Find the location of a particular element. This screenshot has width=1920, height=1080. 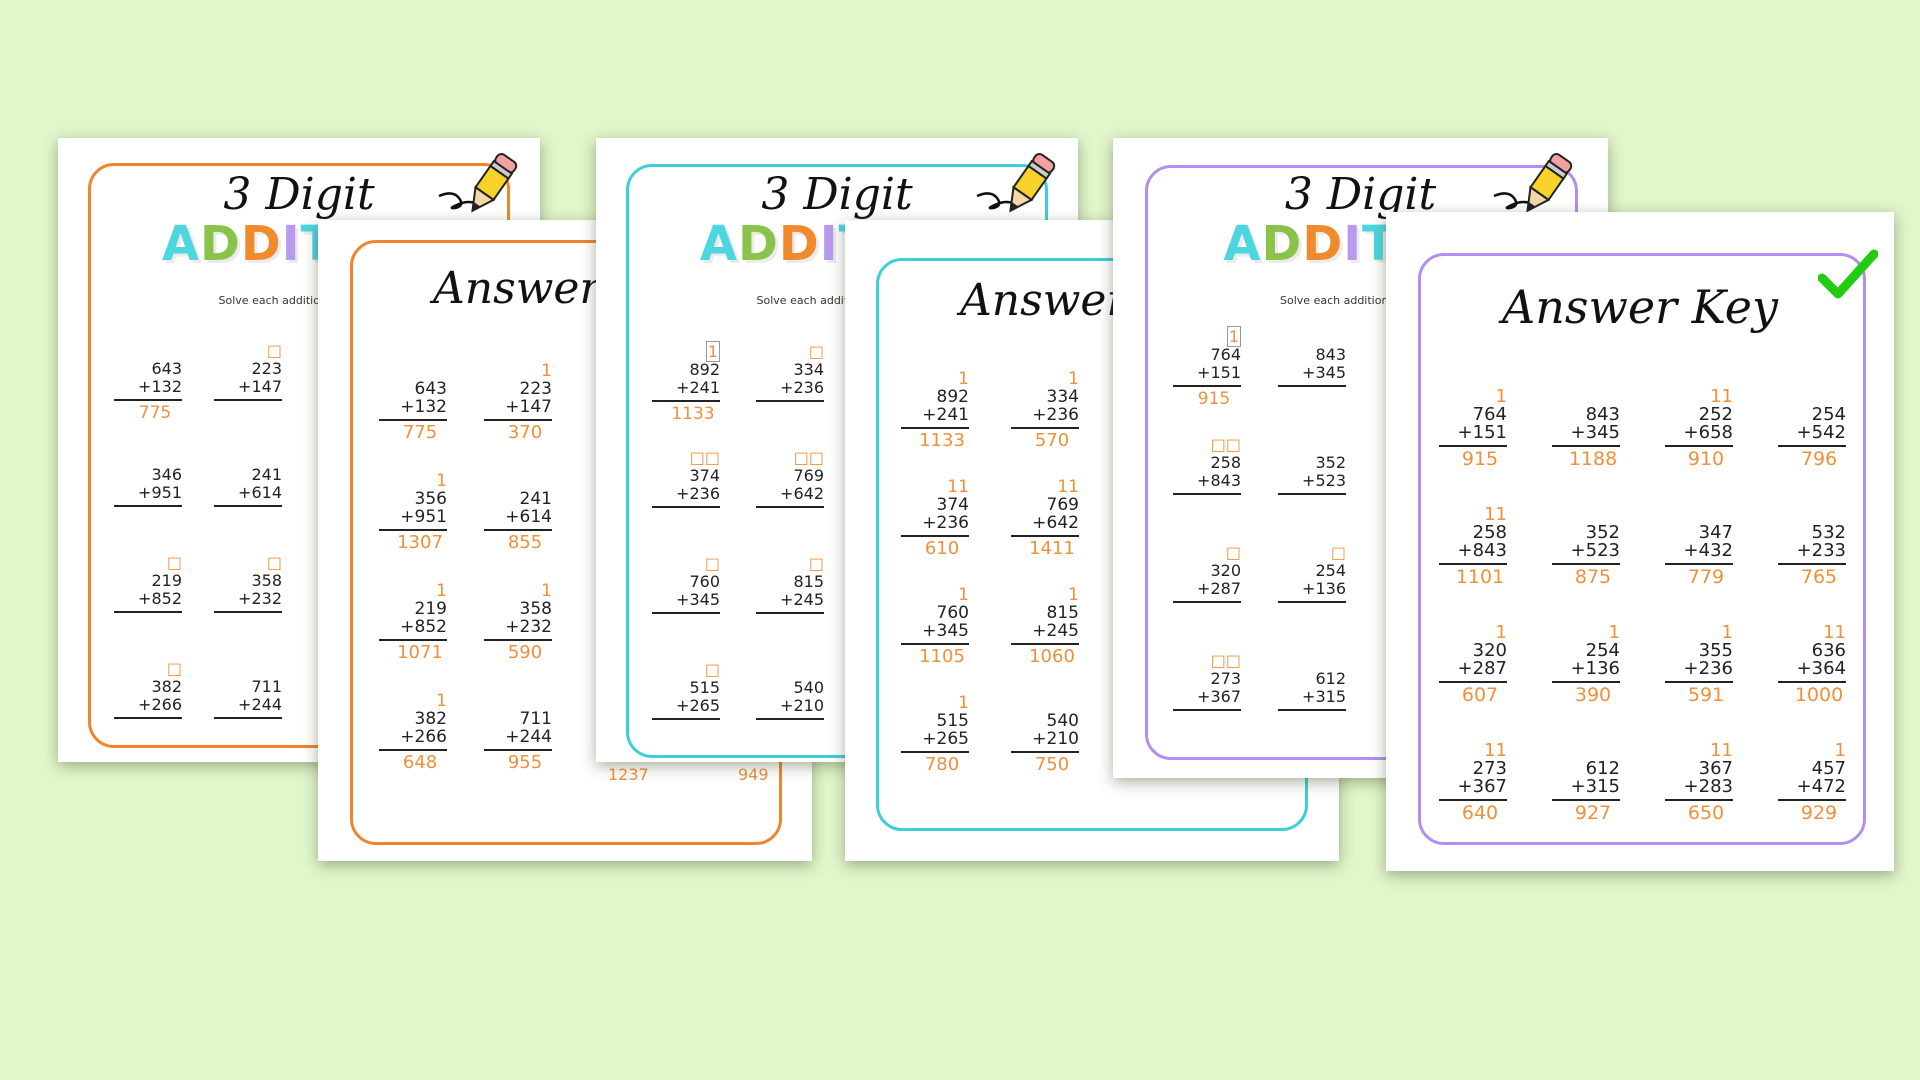

addition-problem: □ 254 +136 is located at coordinates (1312, 598).